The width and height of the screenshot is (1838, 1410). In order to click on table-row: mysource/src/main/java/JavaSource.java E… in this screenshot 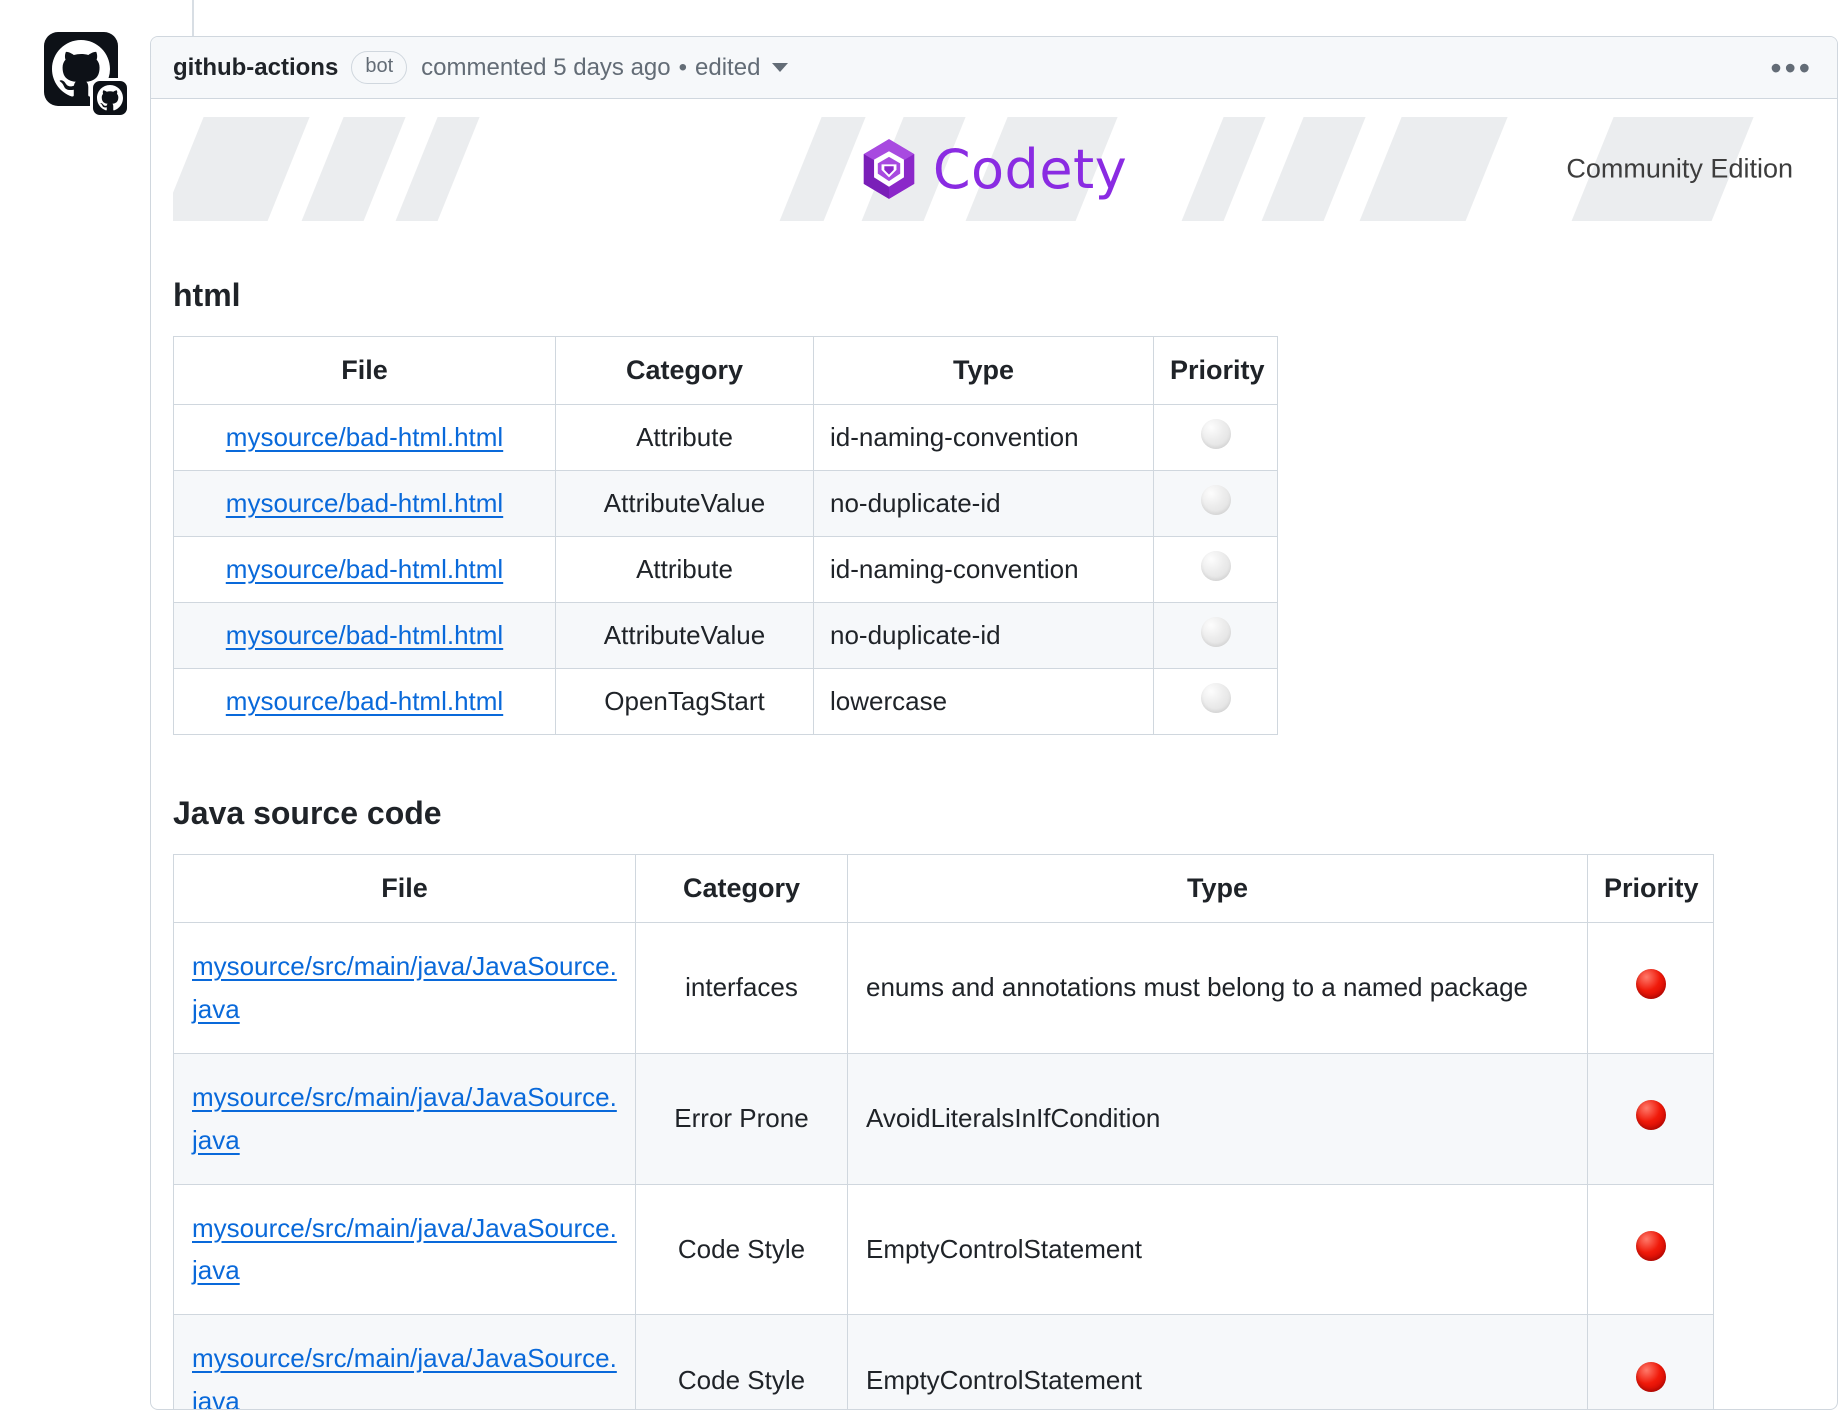, I will do `click(943, 1118)`.